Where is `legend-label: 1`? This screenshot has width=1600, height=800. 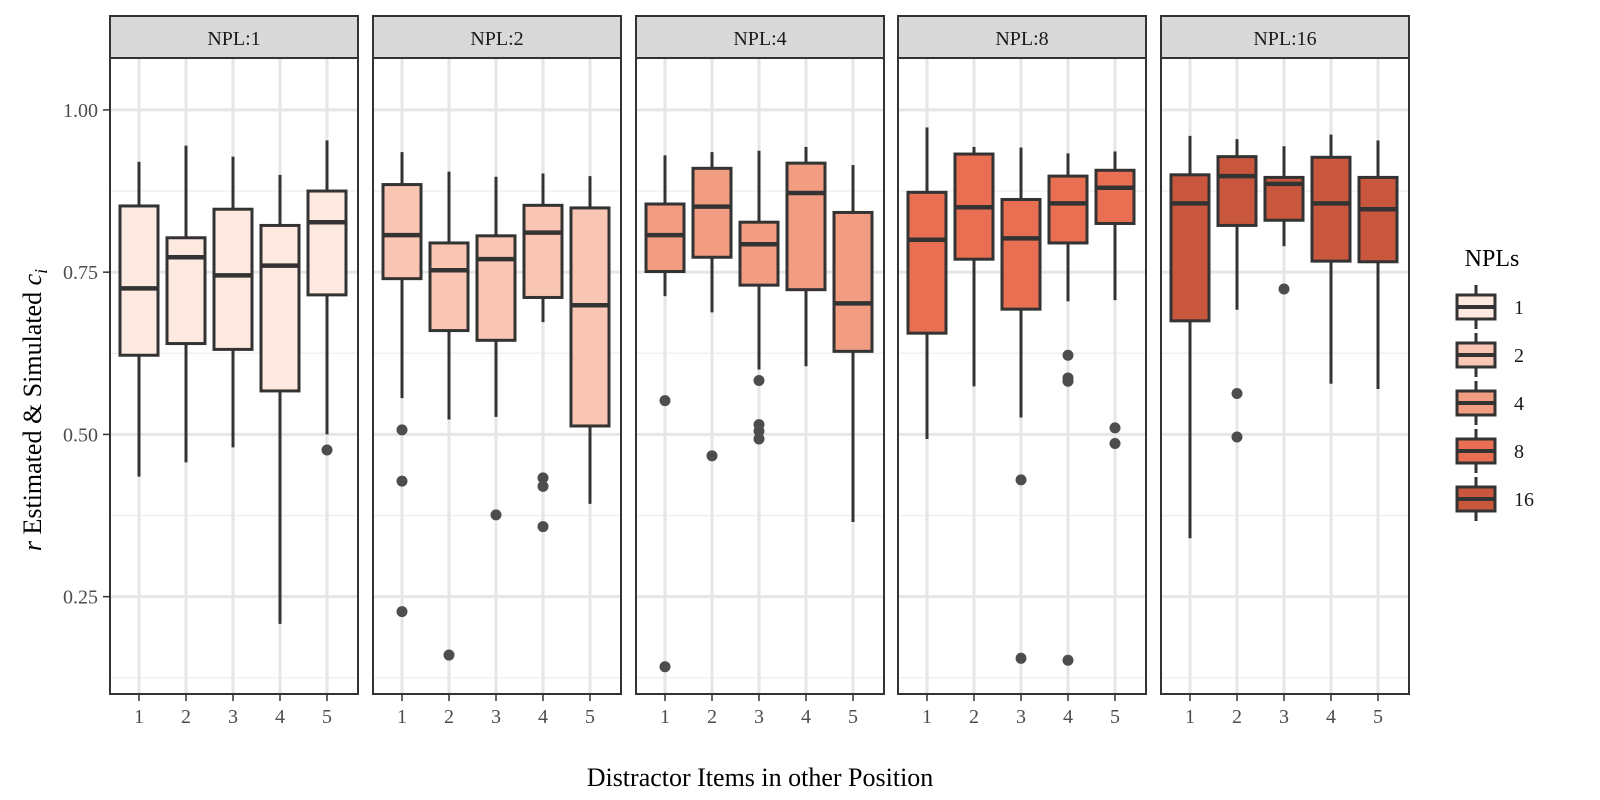
legend-label: 1 is located at coordinates (1519, 308).